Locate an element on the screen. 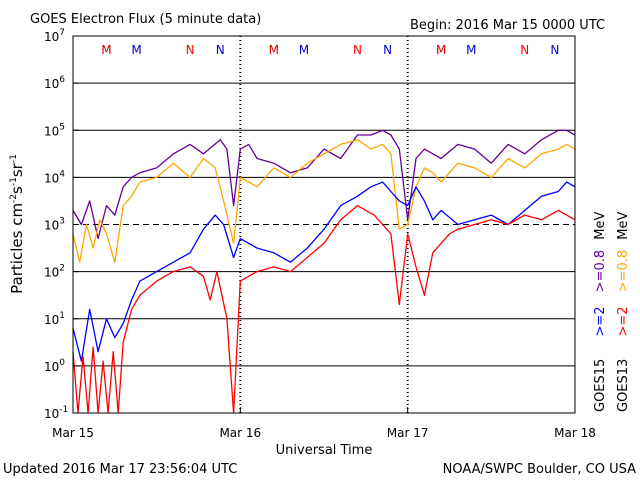 The height and width of the screenshot is (480, 640). y-tick-labels: 10⁷ 10⁶ 10⁵ 10⁴ 10³ 10² 10¹ 10⁰ 10⁻¹ is located at coordinates (61, 224).